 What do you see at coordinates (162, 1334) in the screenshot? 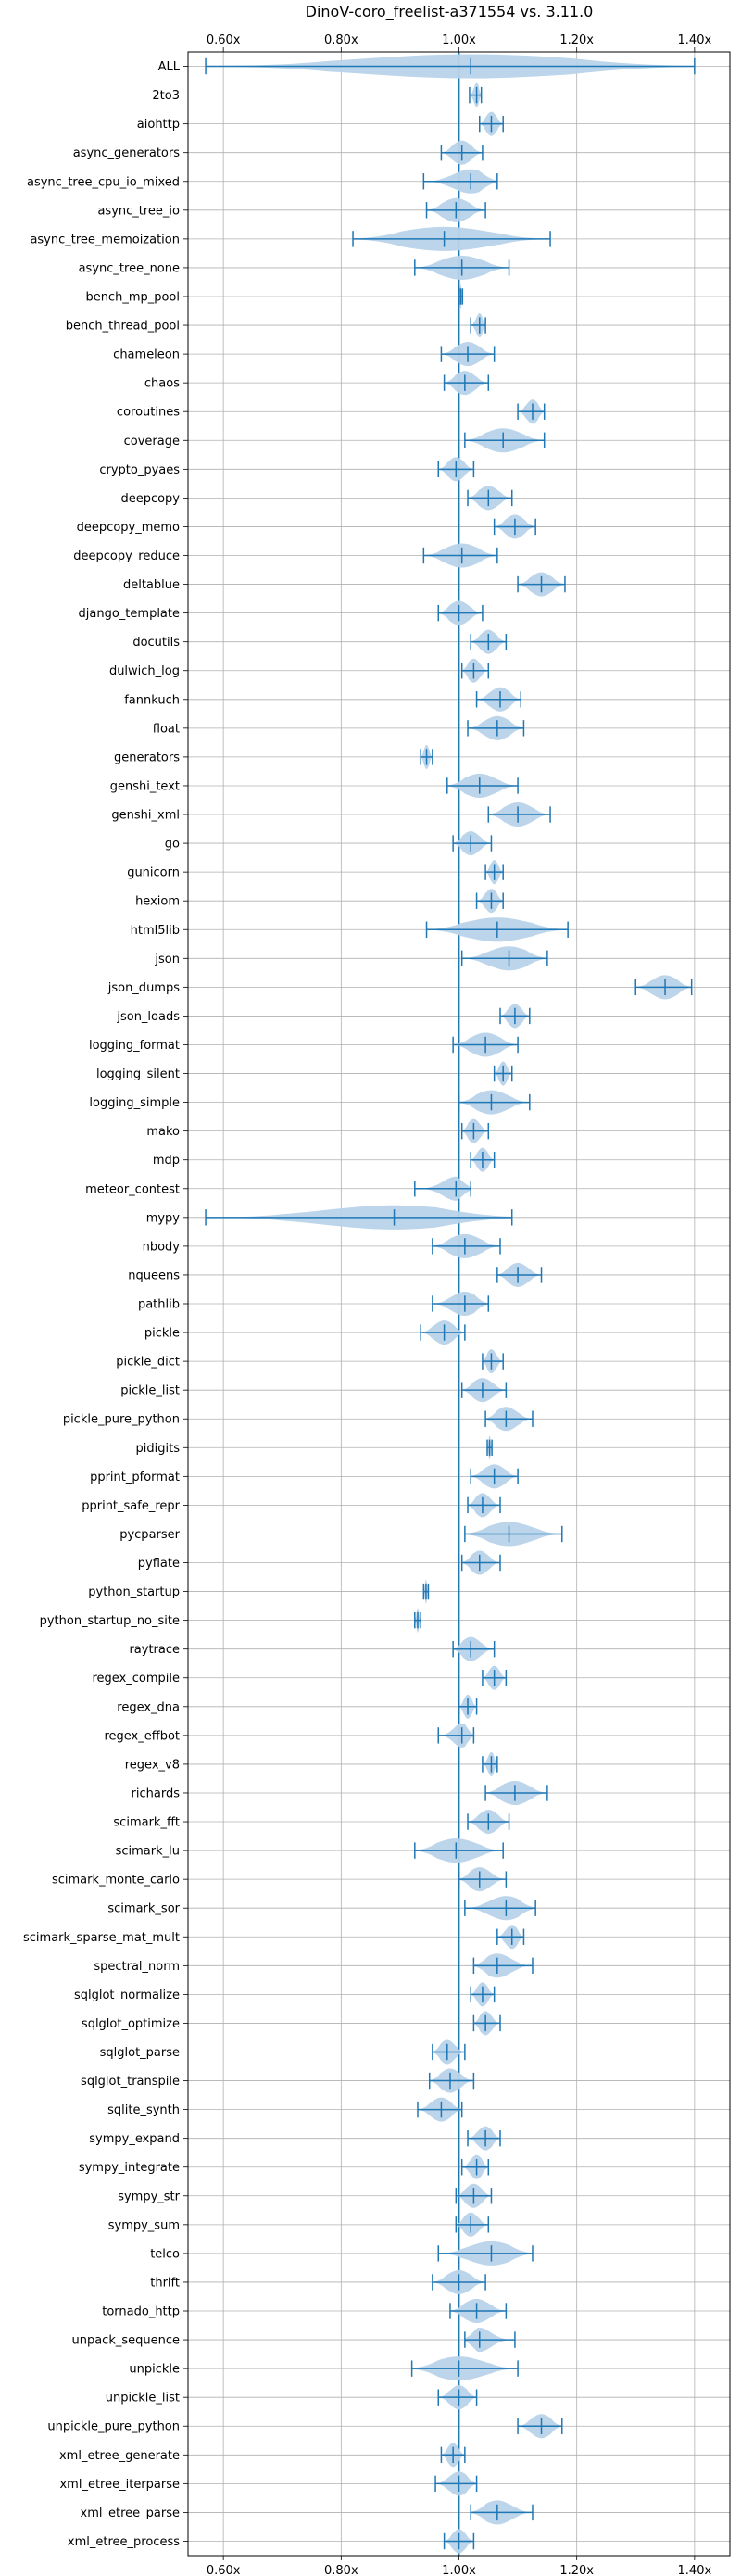
I see `y-tick-label: pickle` at bounding box center [162, 1334].